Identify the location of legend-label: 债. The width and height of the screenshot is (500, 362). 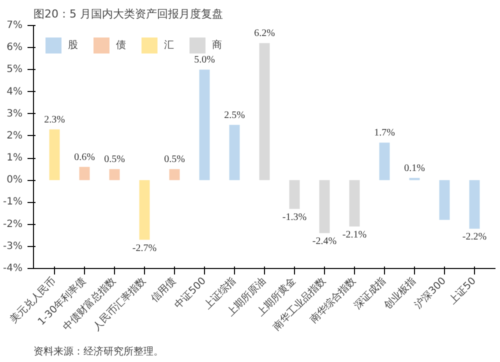
(121, 45).